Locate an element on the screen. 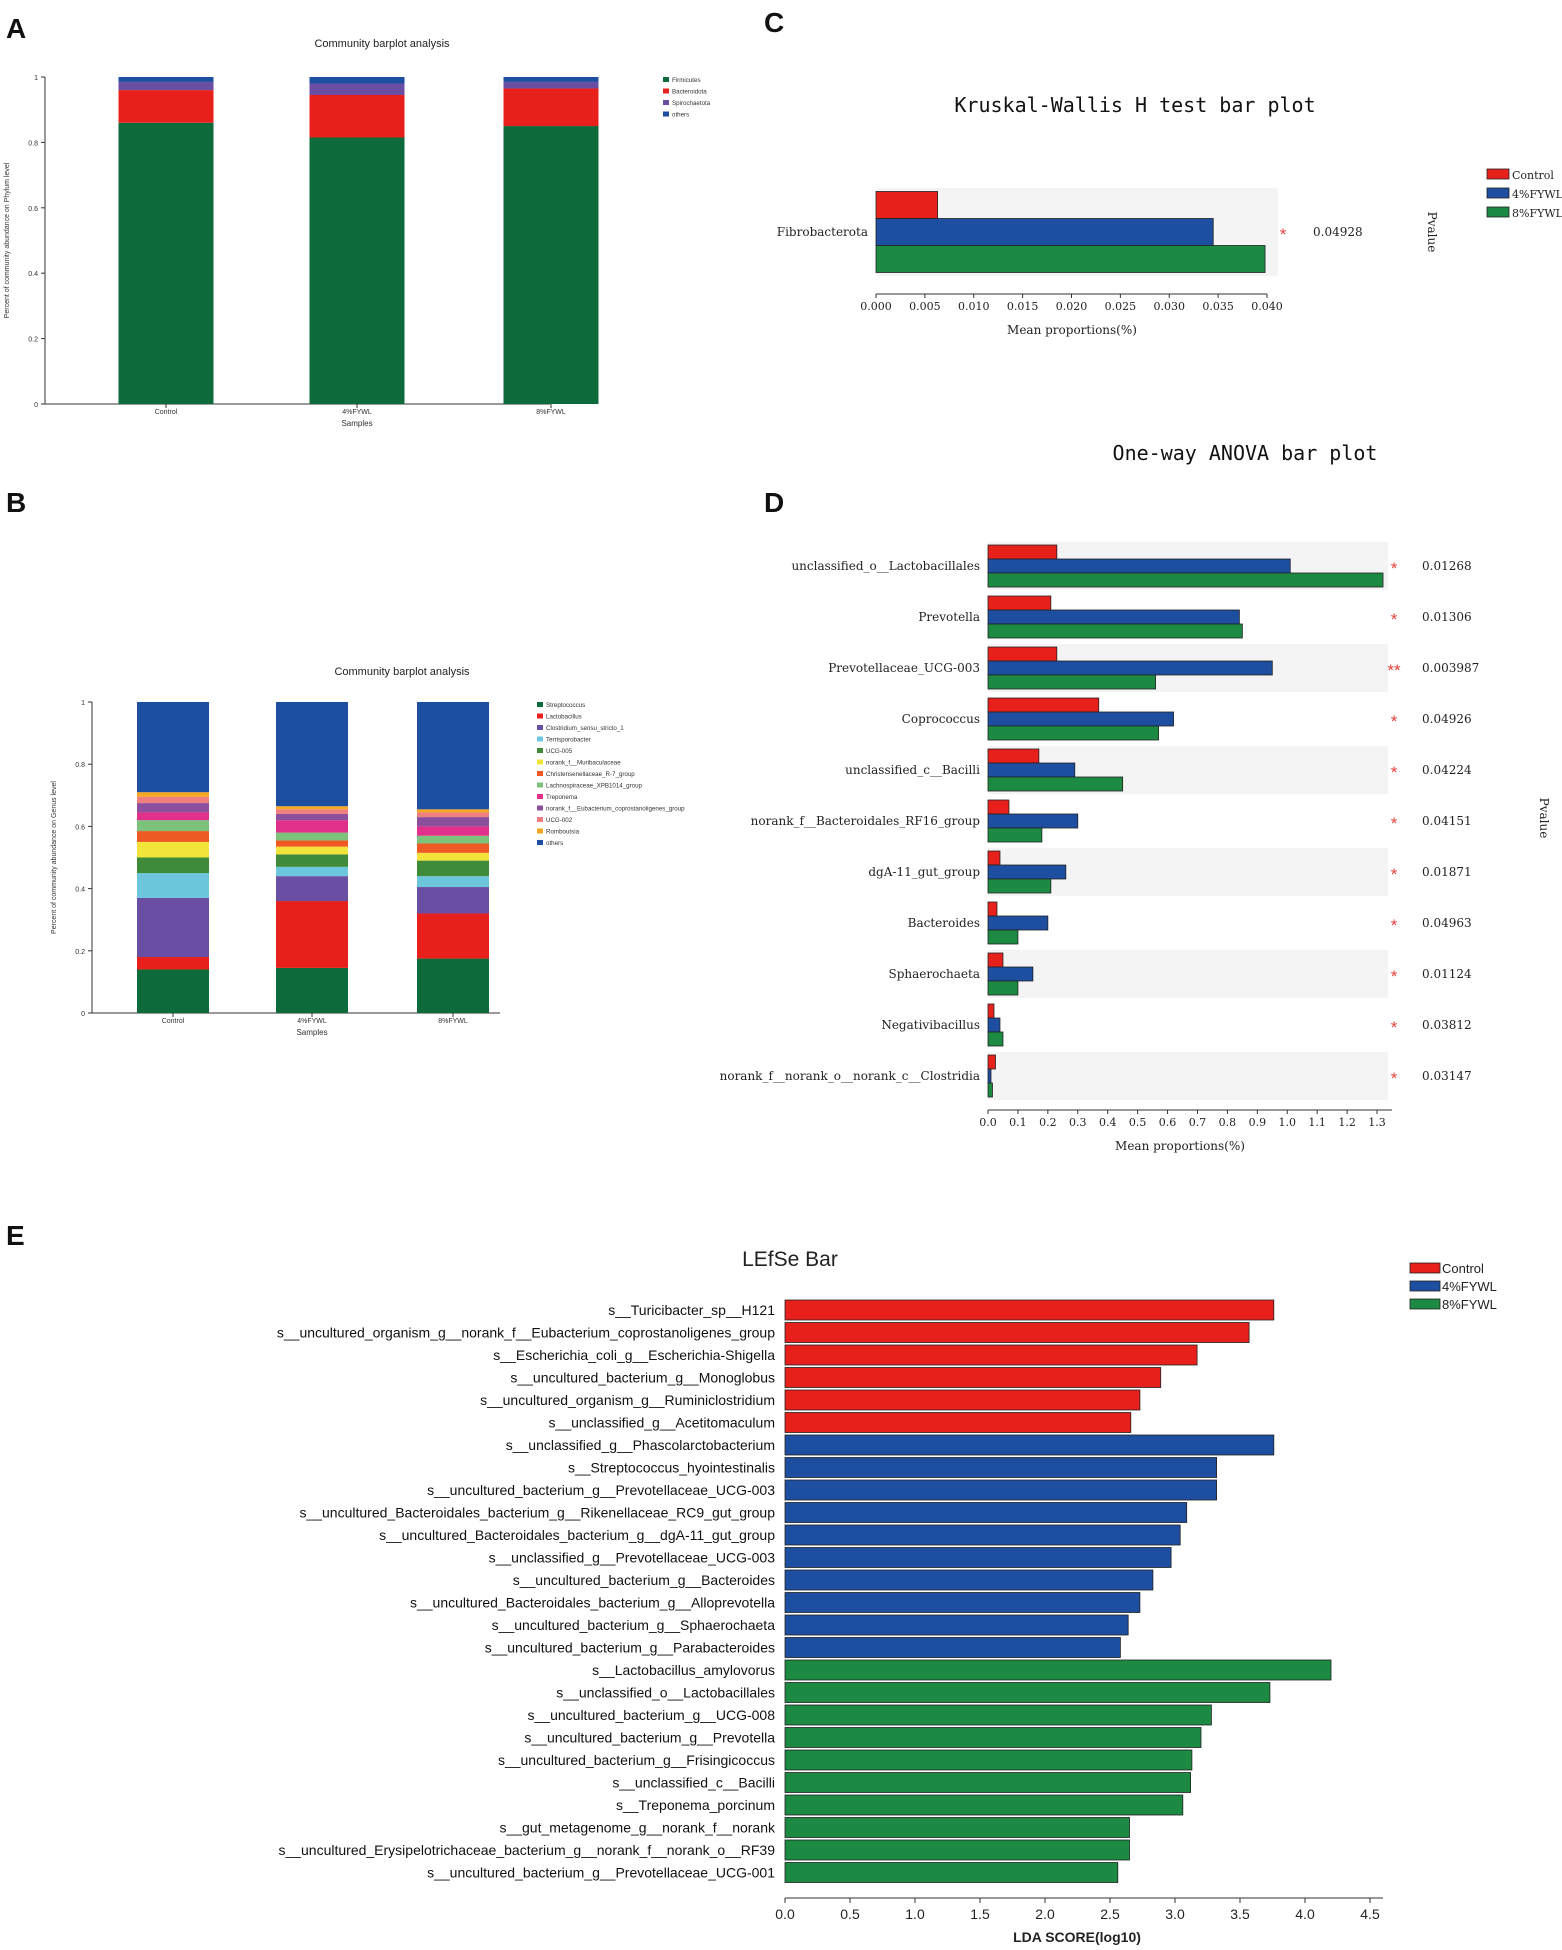  legend-swatch-norank-f-muribaculaceae is located at coordinates (540, 762).